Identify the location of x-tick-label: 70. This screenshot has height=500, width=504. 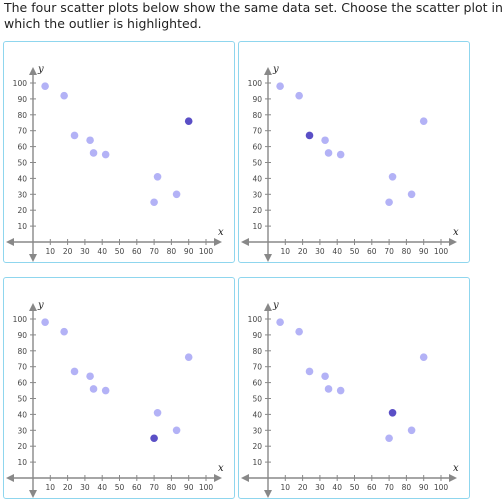
(389, 251).